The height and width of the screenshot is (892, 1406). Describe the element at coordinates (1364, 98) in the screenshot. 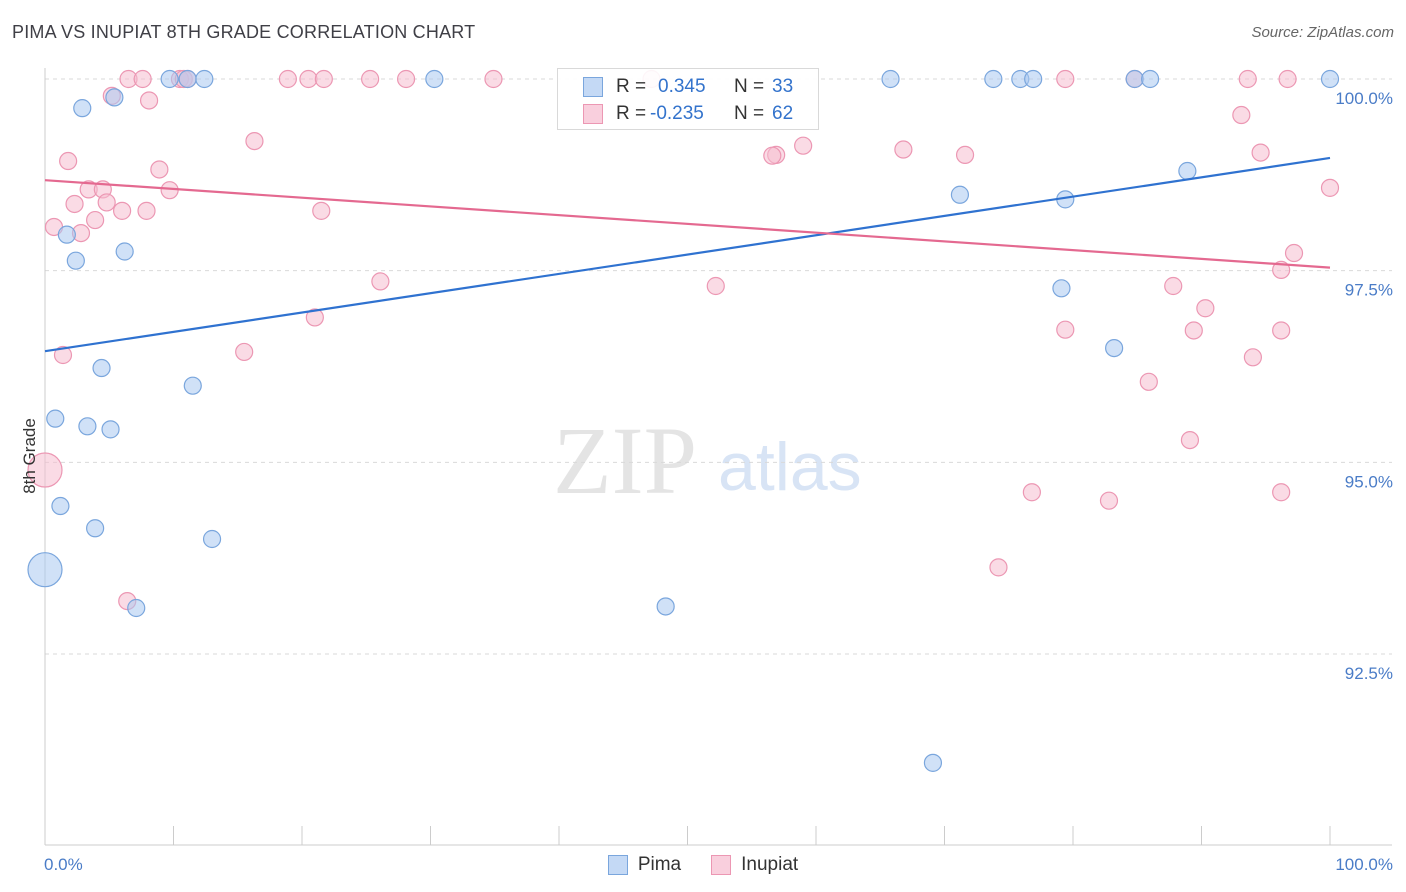

I see `y-tick-label: 100.0%` at that location.